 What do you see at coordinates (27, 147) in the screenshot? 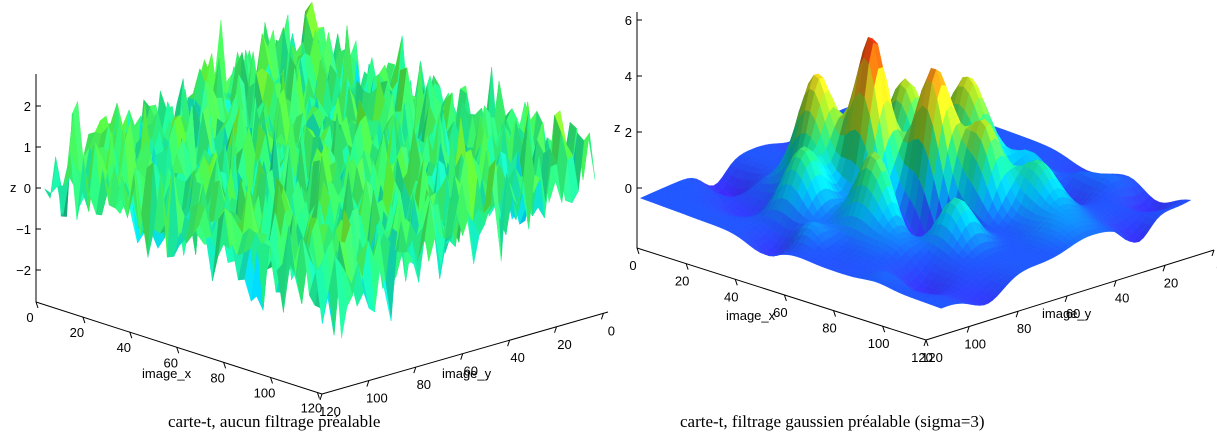
I see `z-tick-label: 1` at bounding box center [27, 147].